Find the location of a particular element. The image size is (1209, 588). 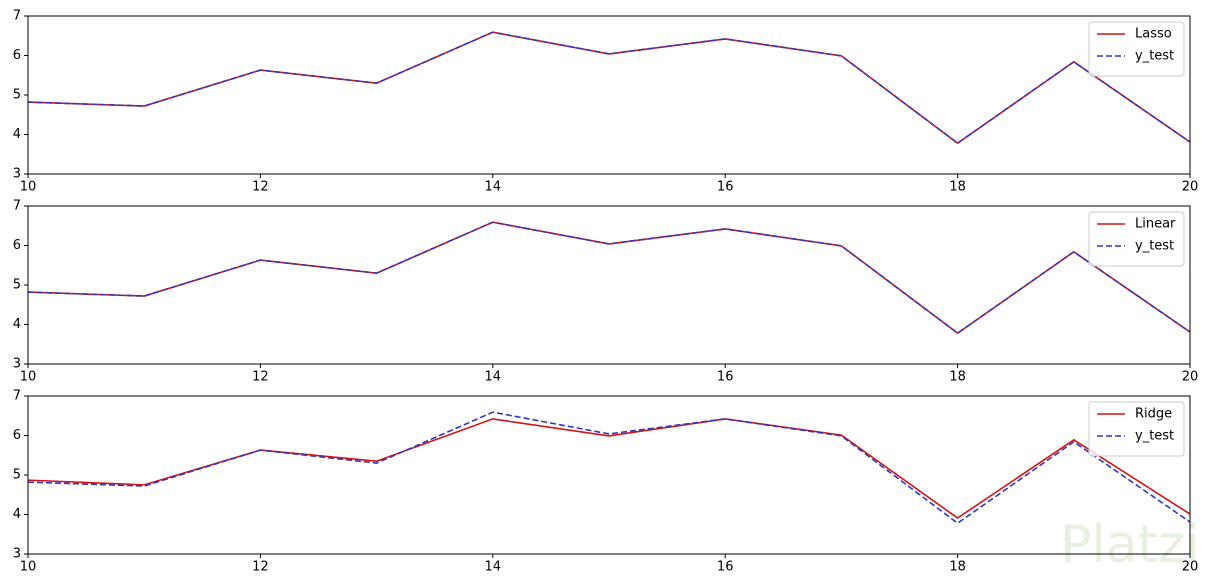

legend-label: Linear is located at coordinates (1155, 224).